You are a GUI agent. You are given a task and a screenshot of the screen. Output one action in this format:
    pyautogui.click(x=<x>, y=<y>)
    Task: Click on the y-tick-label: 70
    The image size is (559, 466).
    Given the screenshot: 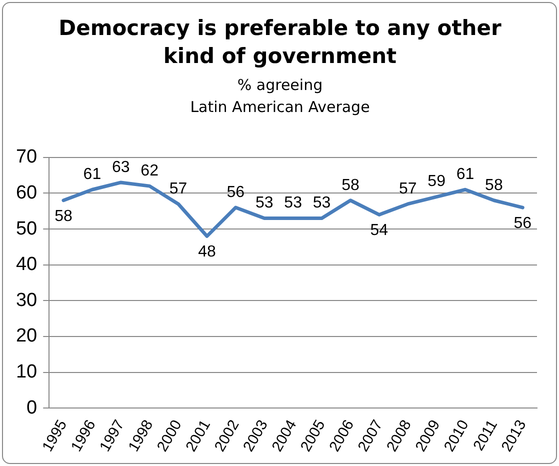 What is the action you would take?
    pyautogui.click(x=27, y=157)
    